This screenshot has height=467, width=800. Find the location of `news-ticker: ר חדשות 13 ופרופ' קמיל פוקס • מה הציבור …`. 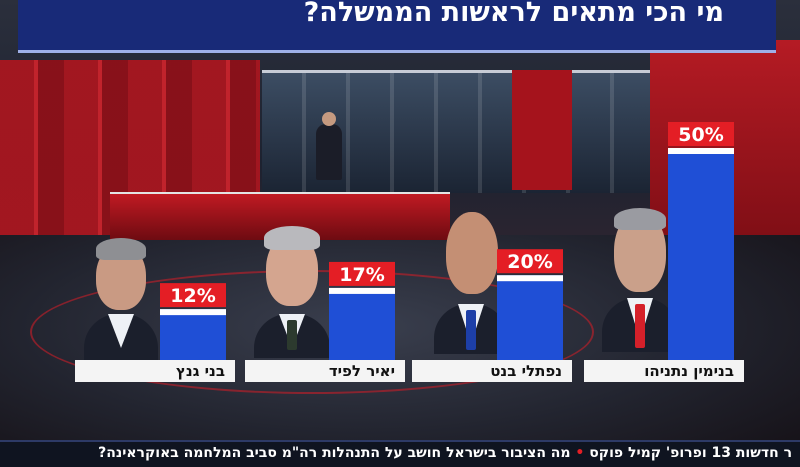

news-ticker: ר חדשות 13 ופרופ' קמיל פוקס • מה הציבור … is located at coordinates (400, 453).